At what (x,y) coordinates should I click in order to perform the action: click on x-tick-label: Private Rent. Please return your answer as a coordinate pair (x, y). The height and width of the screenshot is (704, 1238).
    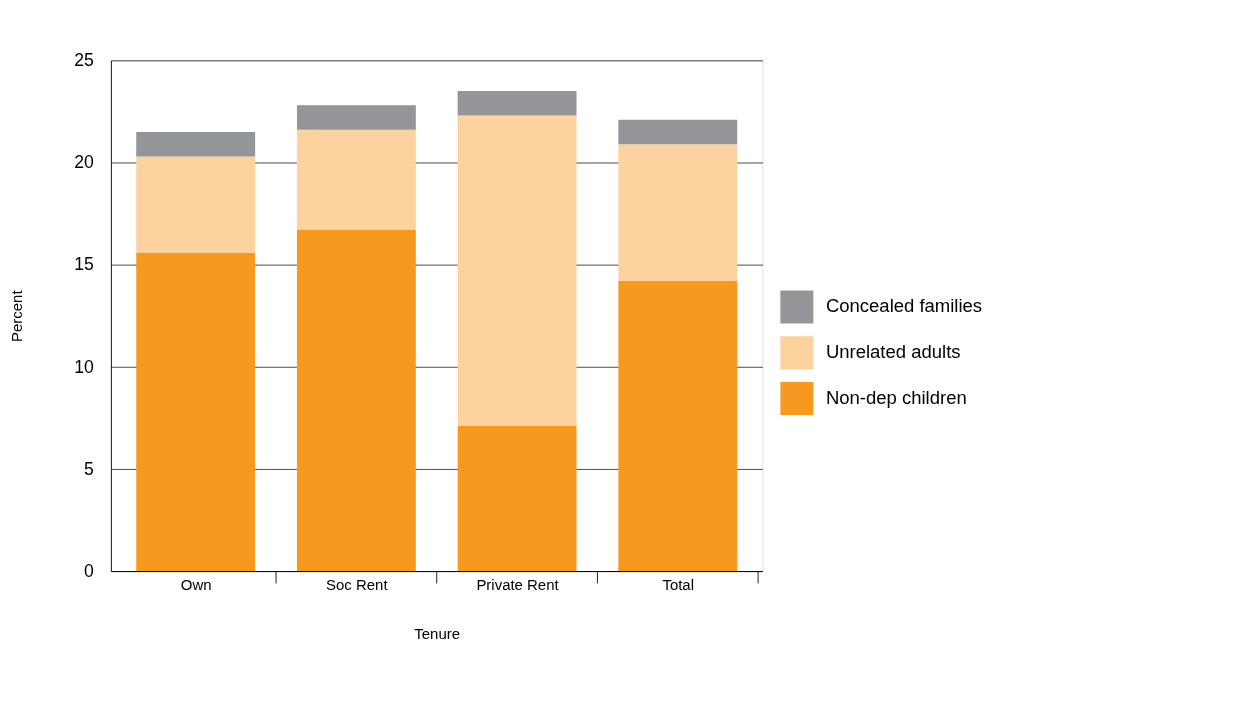
    Looking at the image, I should click on (518, 585).